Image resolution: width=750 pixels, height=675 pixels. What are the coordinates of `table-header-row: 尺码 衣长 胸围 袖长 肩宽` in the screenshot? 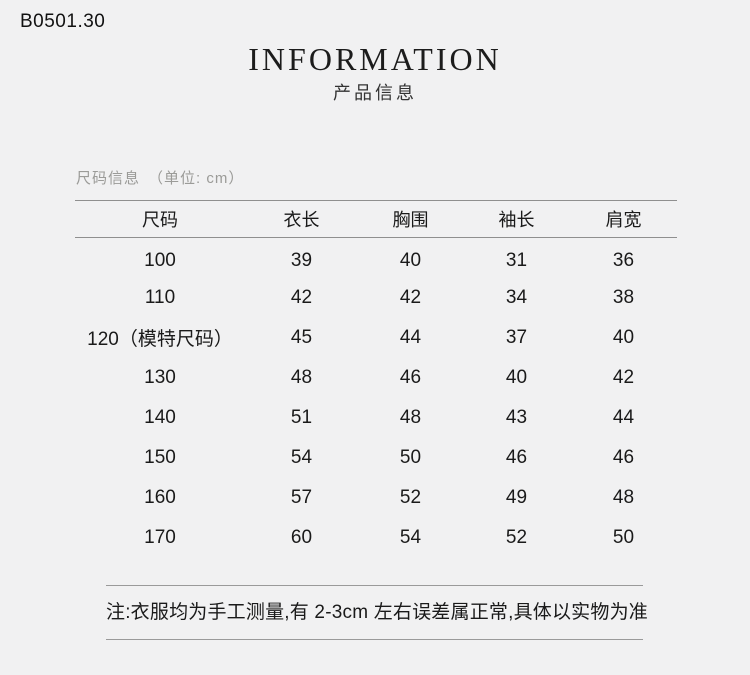 It's located at (376, 219).